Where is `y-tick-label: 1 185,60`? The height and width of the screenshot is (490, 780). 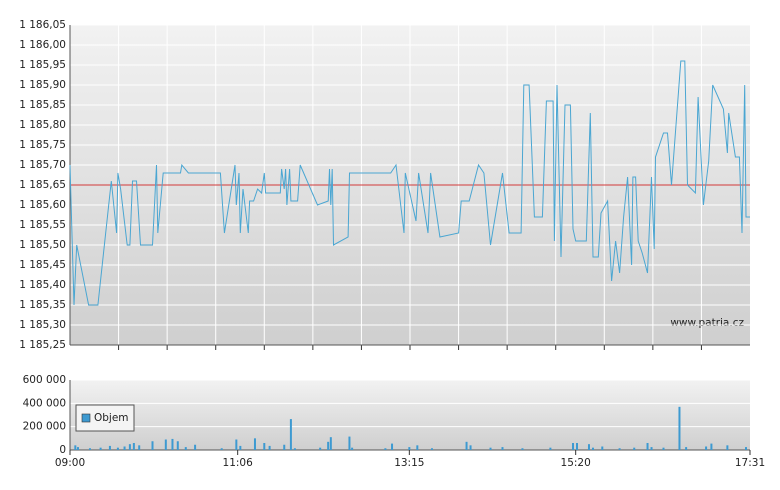
y-tick-label: 1 185,60 is located at coordinates (42, 205).